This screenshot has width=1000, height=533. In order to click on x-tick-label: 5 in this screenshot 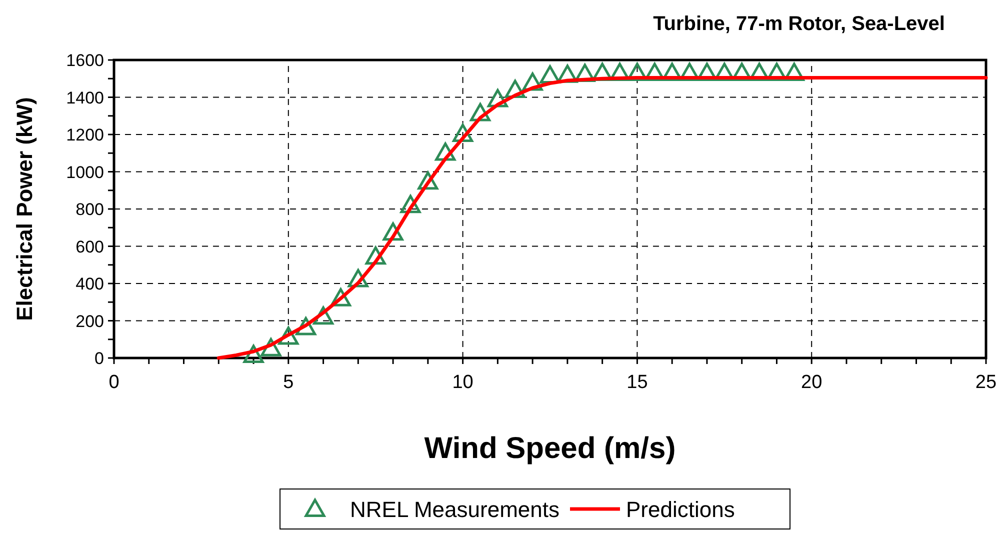, I will do `click(288, 382)`.